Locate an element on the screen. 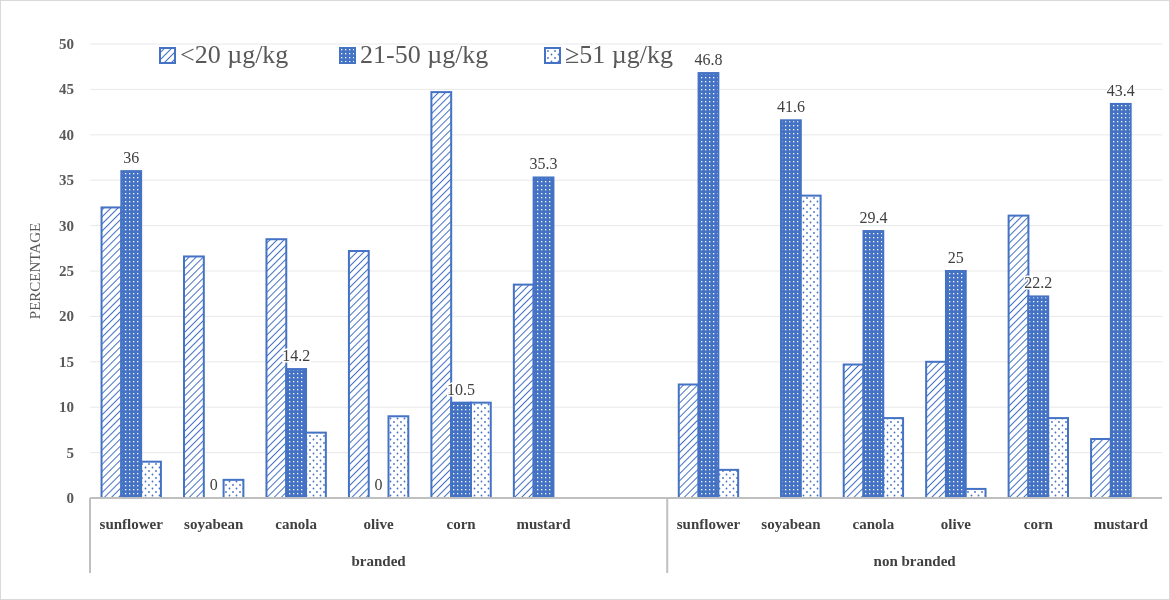 The height and width of the screenshot is (600, 1170). y-tick-label: 0 is located at coordinates (70, 498).